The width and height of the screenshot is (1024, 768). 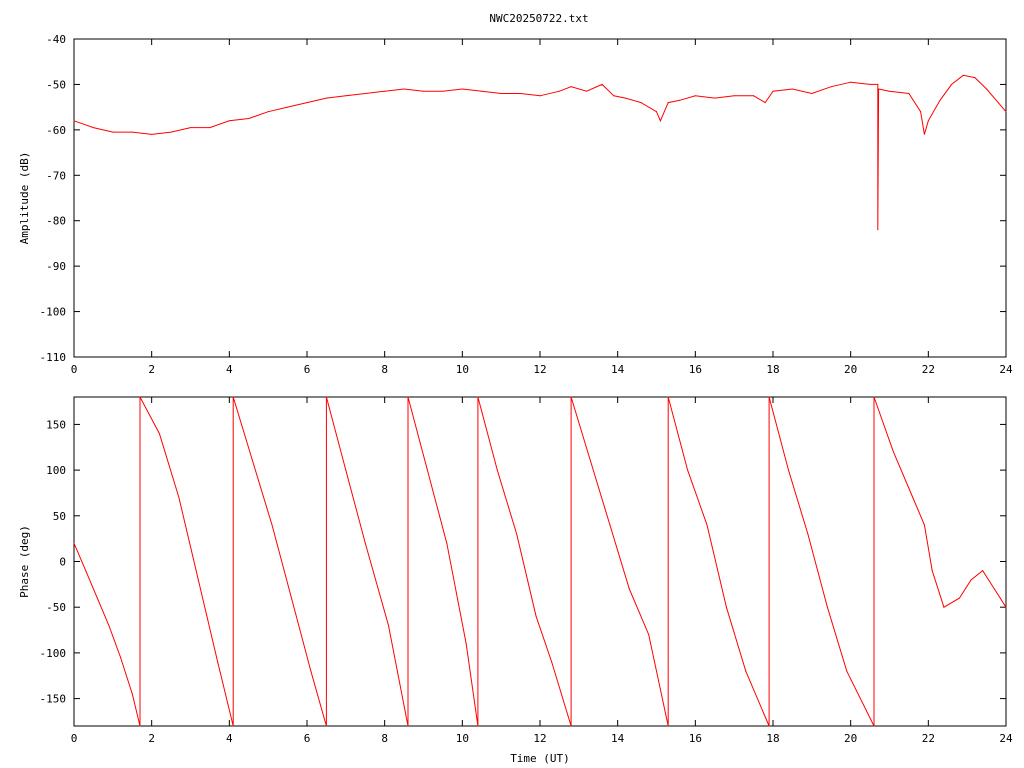 What do you see at coordinates (538, 18) in the screenshot?
I see `chart-title: NWC20250722.txt` at bounding box center [538, 18].